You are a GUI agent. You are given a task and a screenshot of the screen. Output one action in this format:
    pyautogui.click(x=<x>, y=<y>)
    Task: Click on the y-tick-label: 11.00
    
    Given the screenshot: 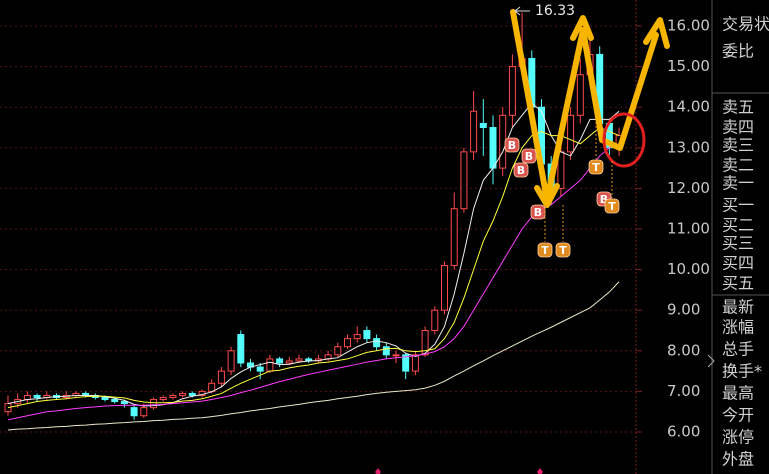 What is the action you would take?
    pyautogui.click(x=688, y=229)
    